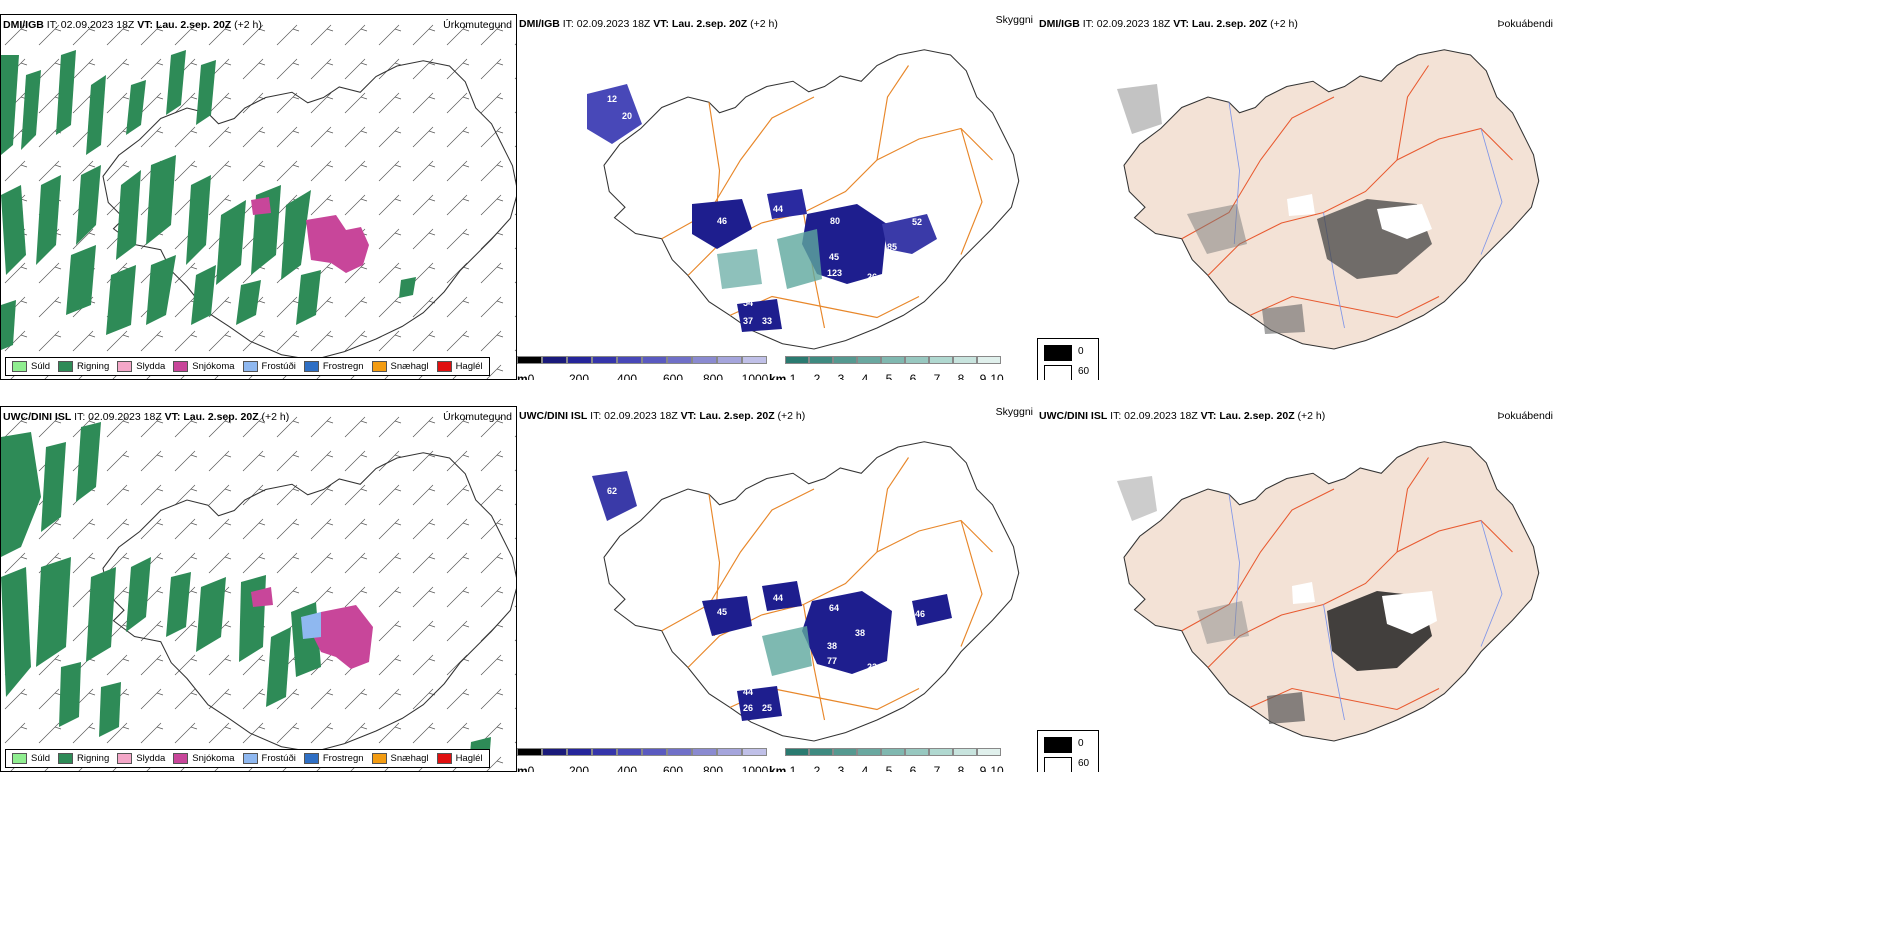 The height and width of the screenshot is (950, 1900). I want to click on legend-item: Slydda, so click(141, 758).